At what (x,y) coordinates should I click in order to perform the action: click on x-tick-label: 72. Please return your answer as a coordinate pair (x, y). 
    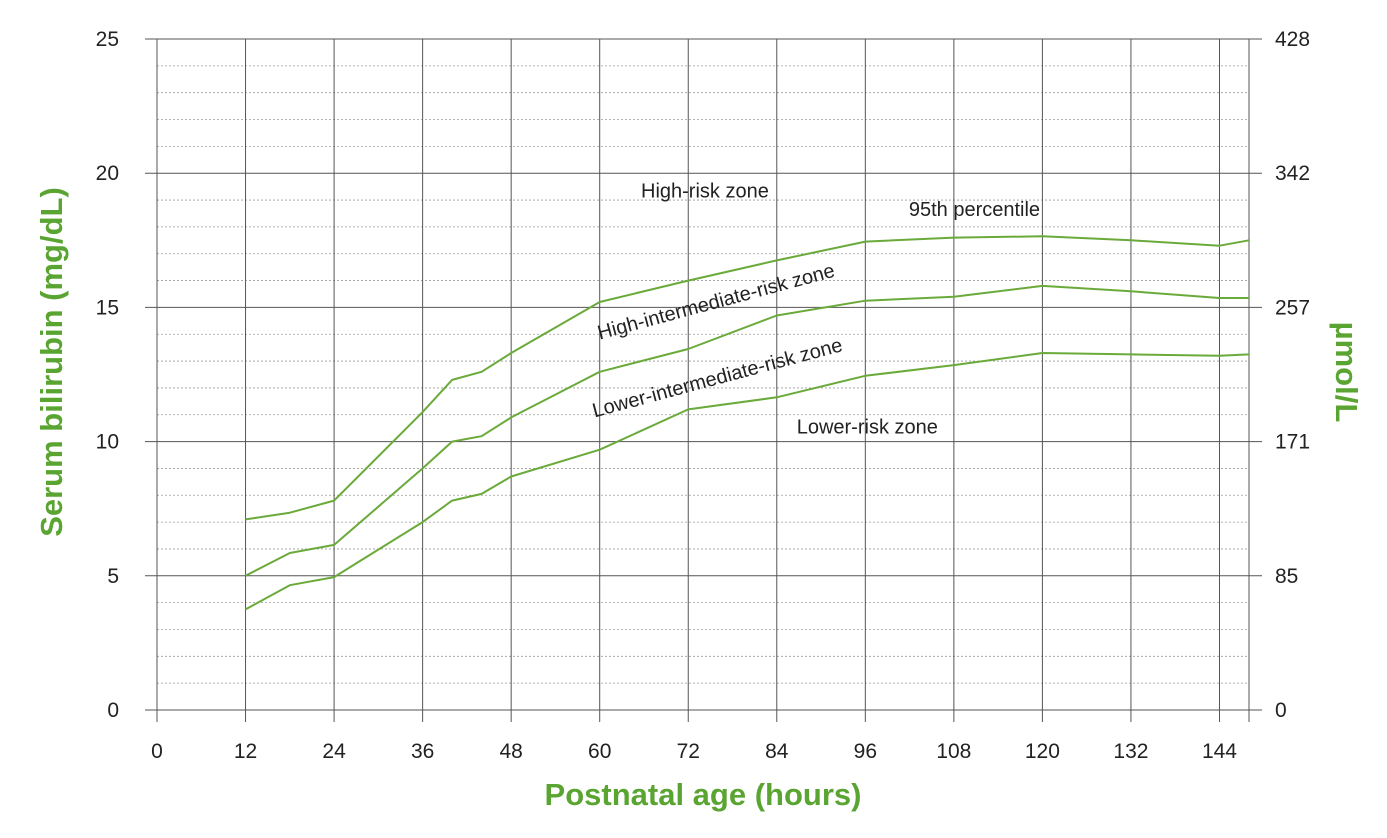
    Looking at the image, I should click on (688, 751).